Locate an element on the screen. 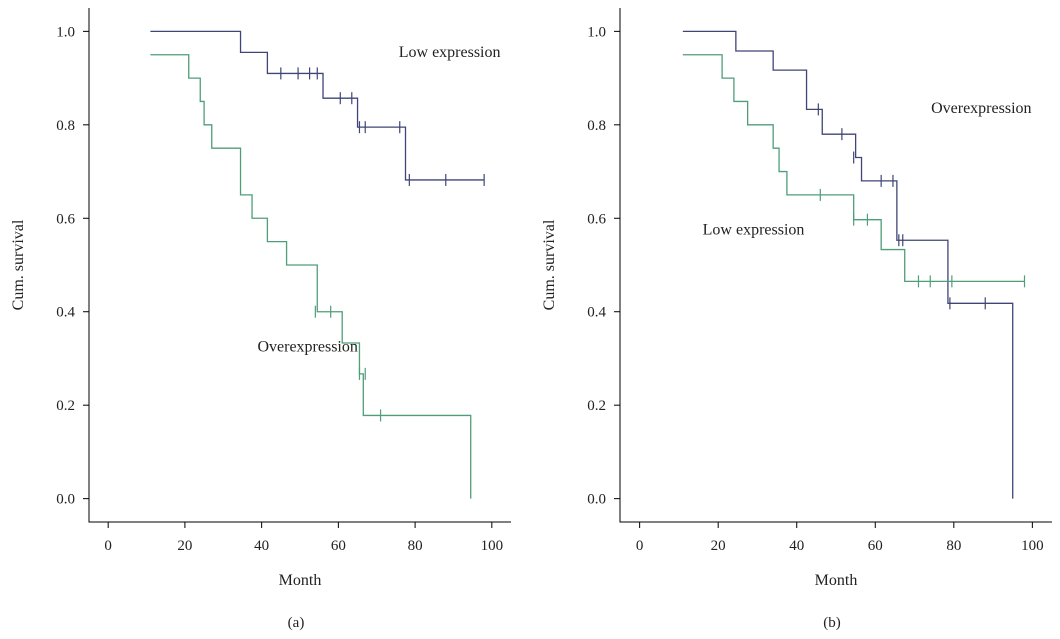  panel-label: (a) is located at coordinates (296, 623).